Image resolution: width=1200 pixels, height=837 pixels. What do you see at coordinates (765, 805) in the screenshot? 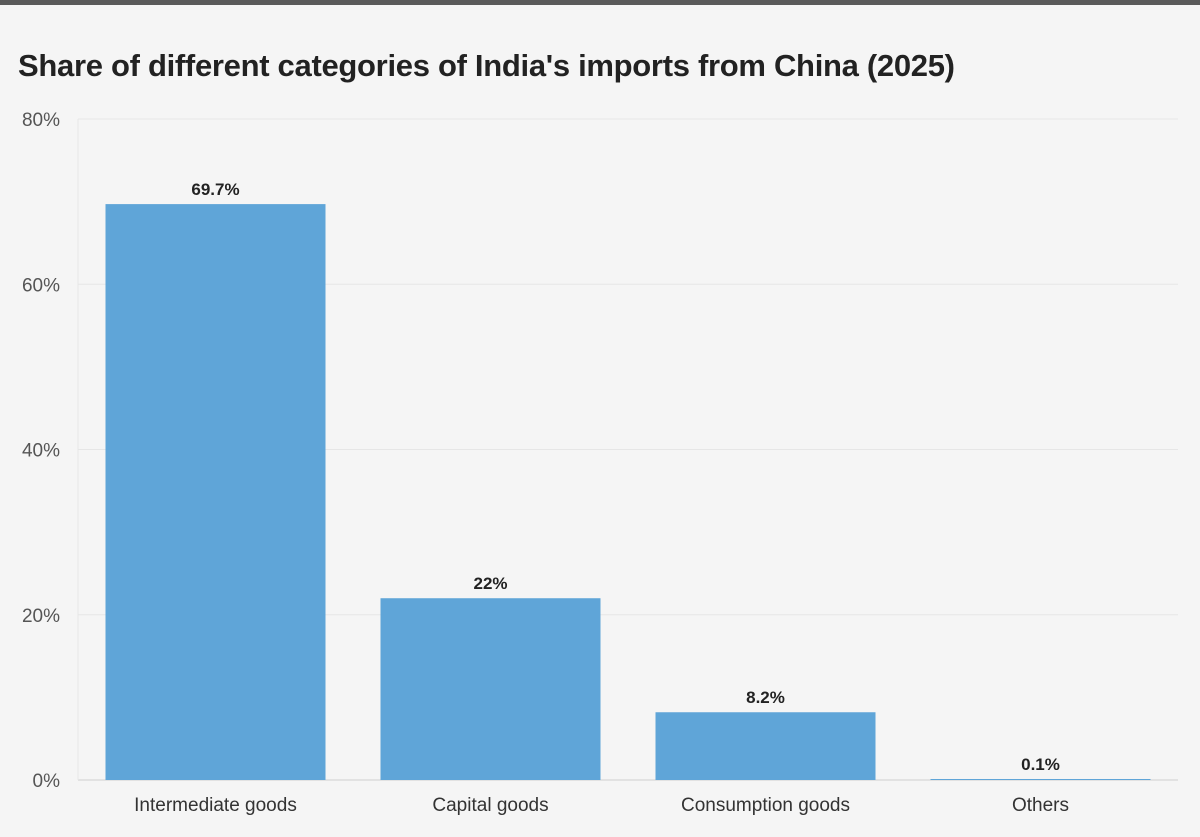
I see `x-tick-label: Consumption goods` at bounding box center [765, 805].